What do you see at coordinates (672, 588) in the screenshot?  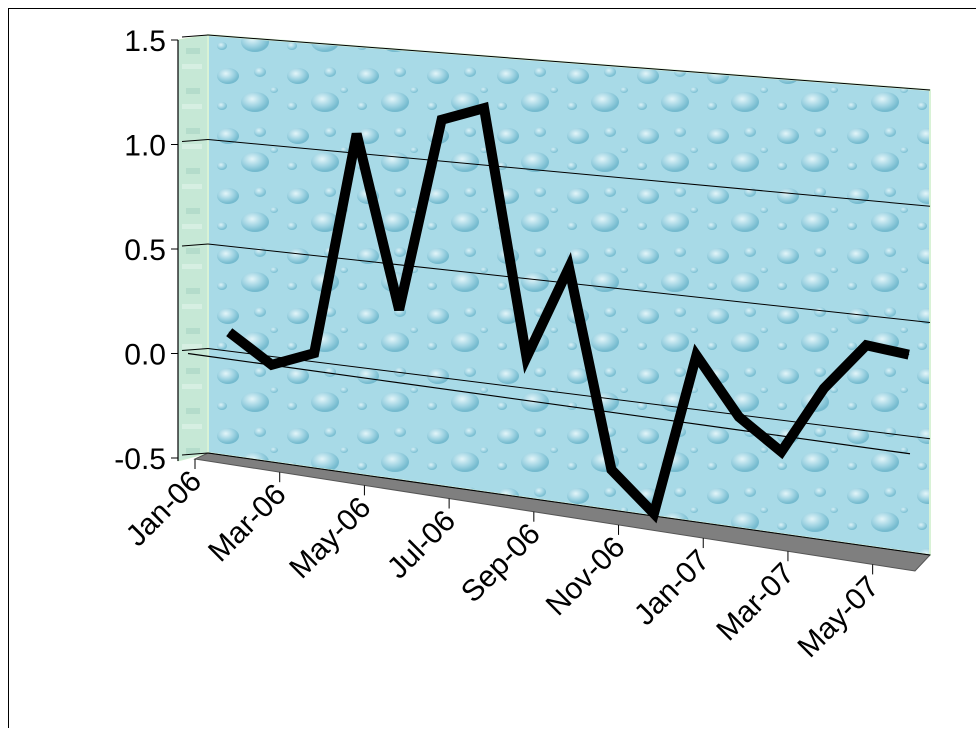 I see `x-tick-label: Jan-07` at bounding box center [672, 588].